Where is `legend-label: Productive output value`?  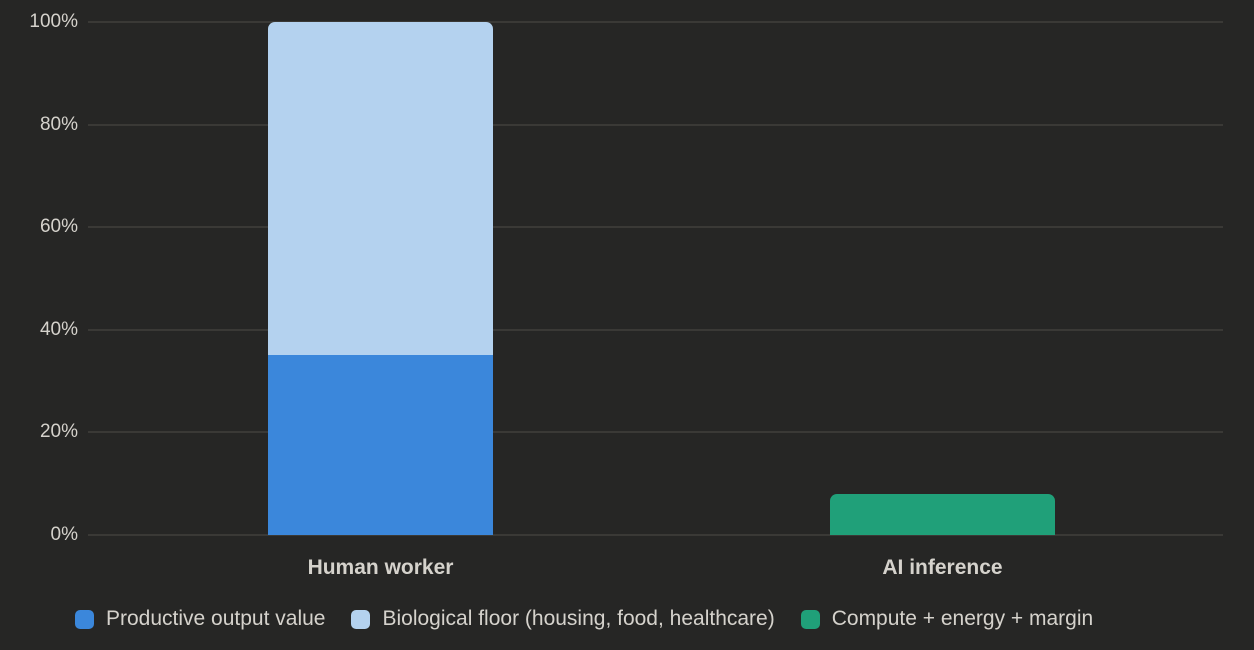 legend-label: Productive output value is located at coordinates (216, 618).